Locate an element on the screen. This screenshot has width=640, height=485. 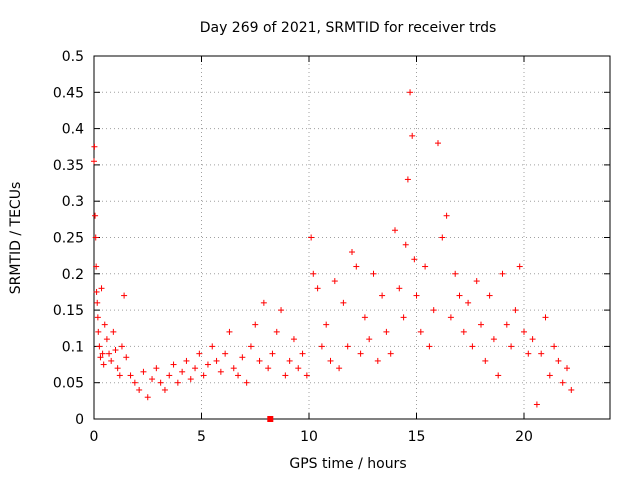
outlier-marker is located at coordinates (270, 419).